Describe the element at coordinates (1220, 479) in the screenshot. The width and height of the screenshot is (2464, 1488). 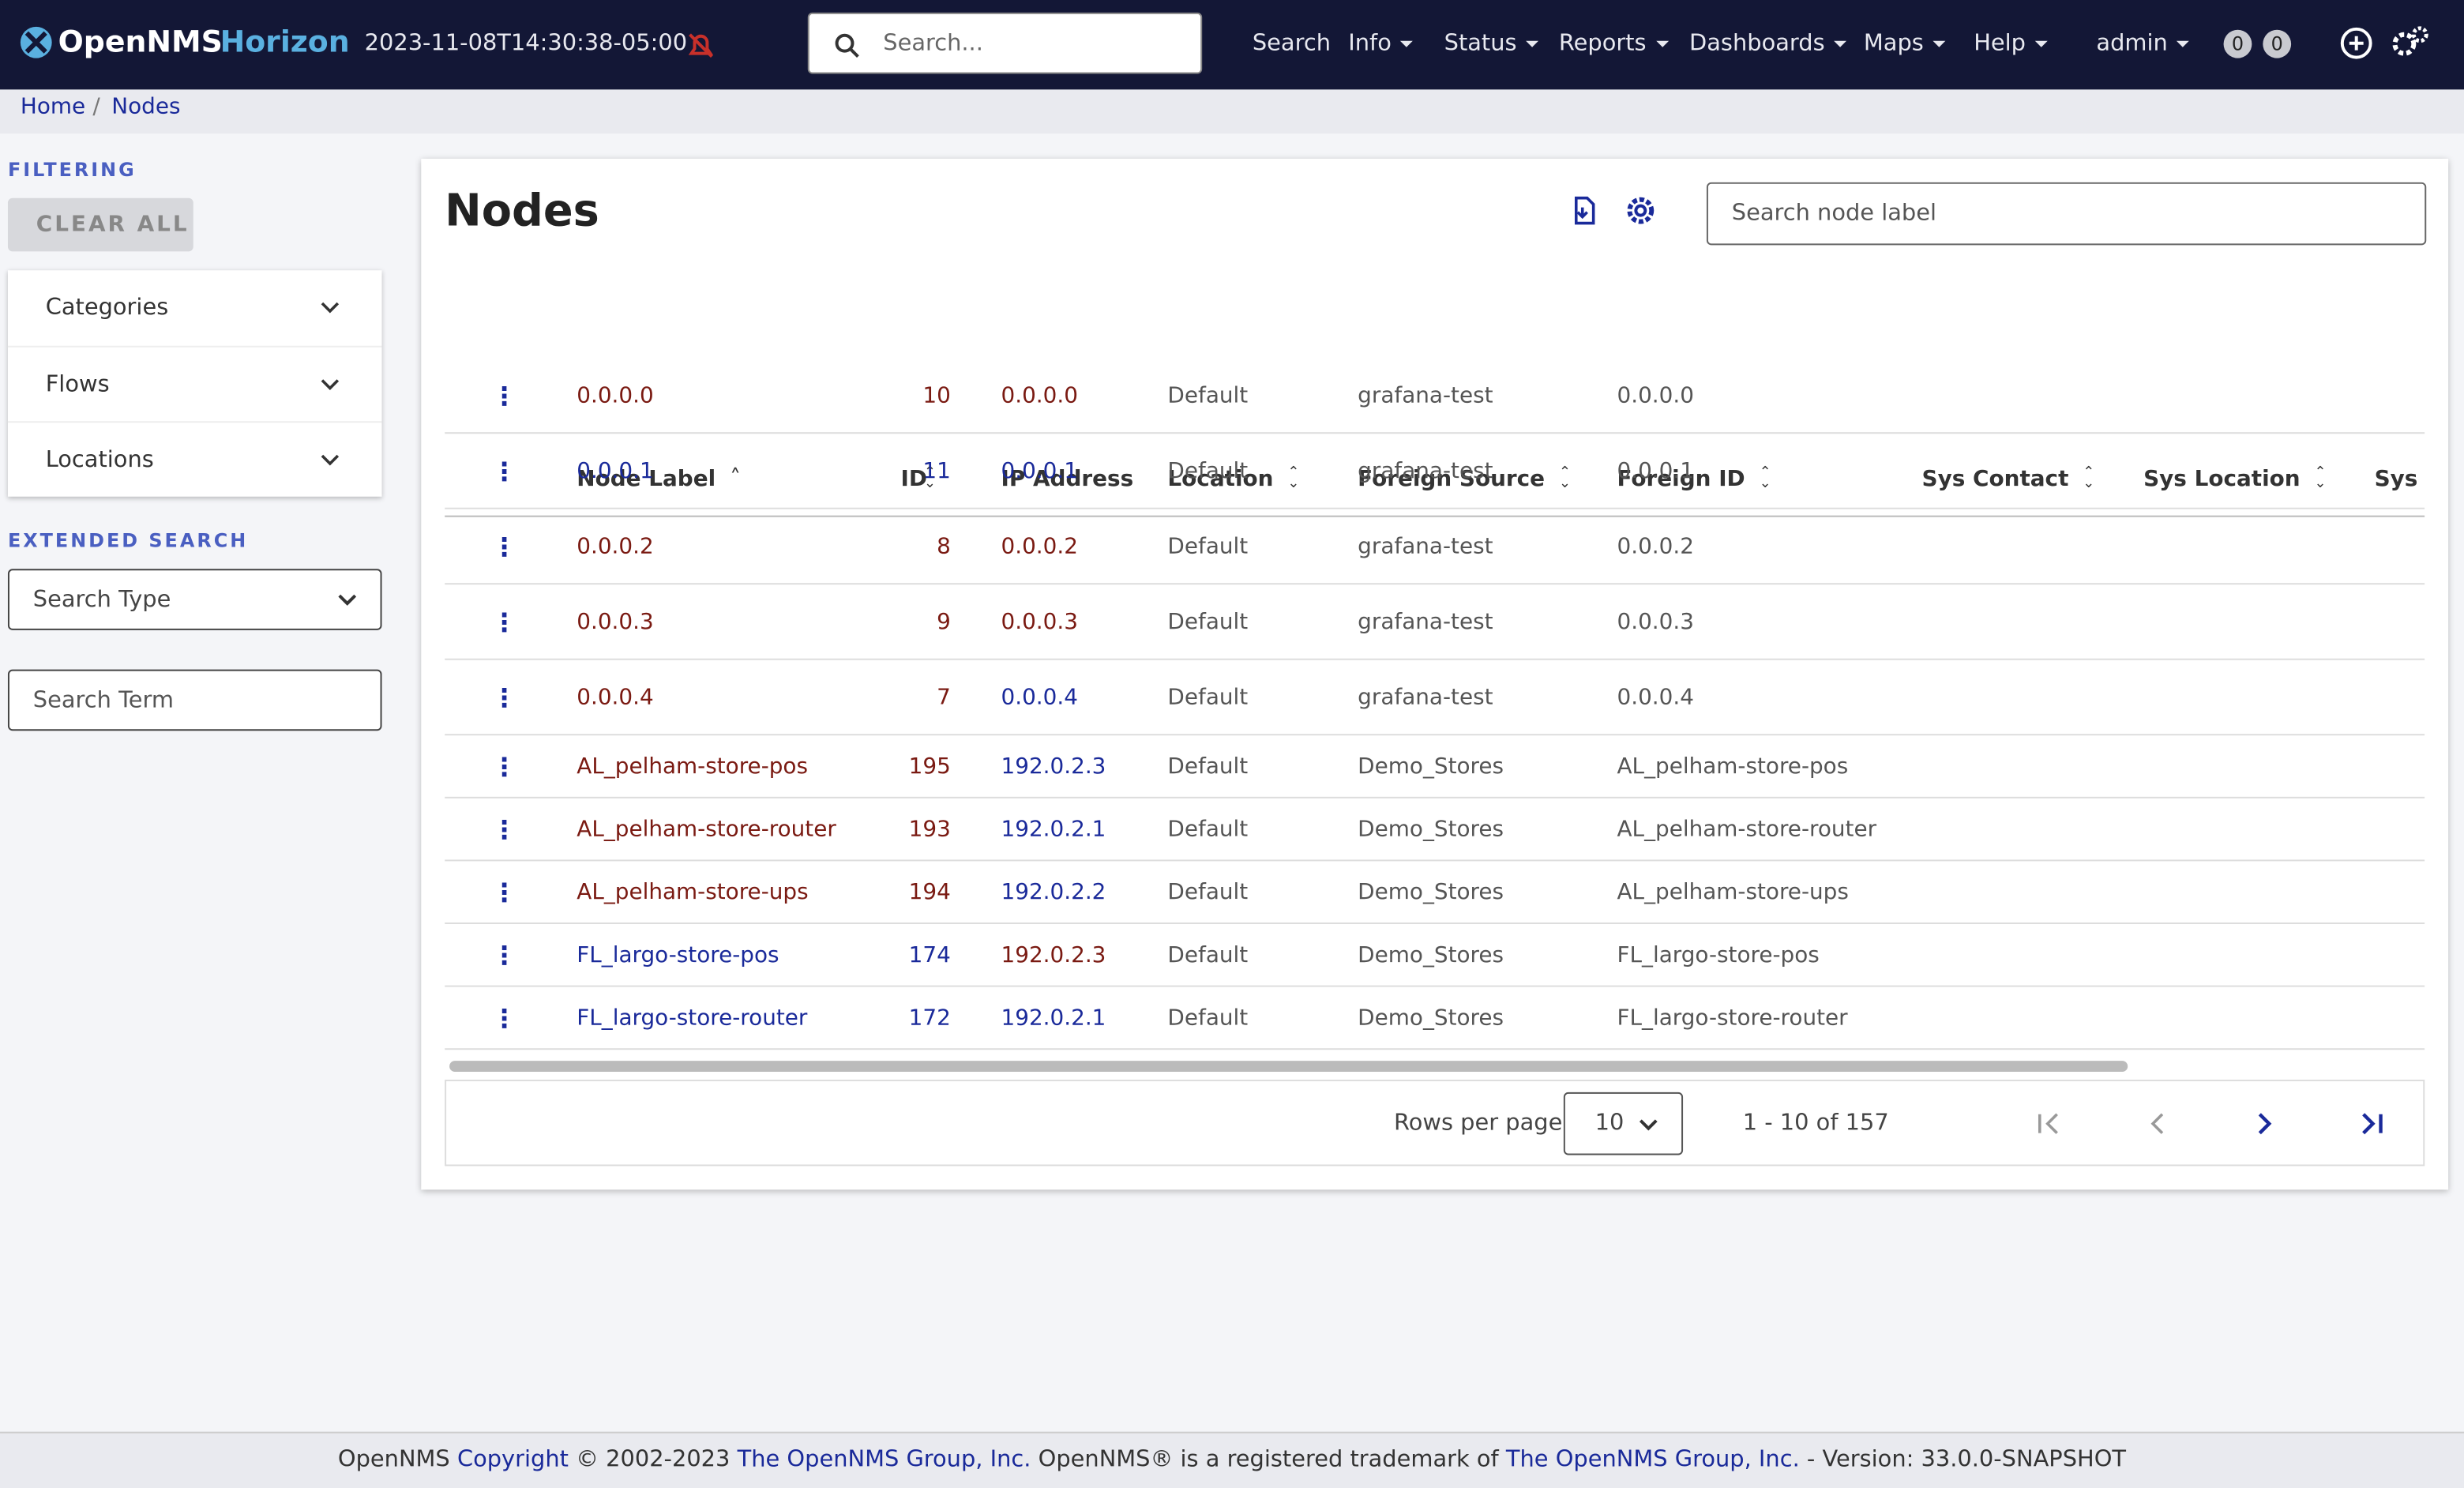
I see `column-header: Location` at that location.